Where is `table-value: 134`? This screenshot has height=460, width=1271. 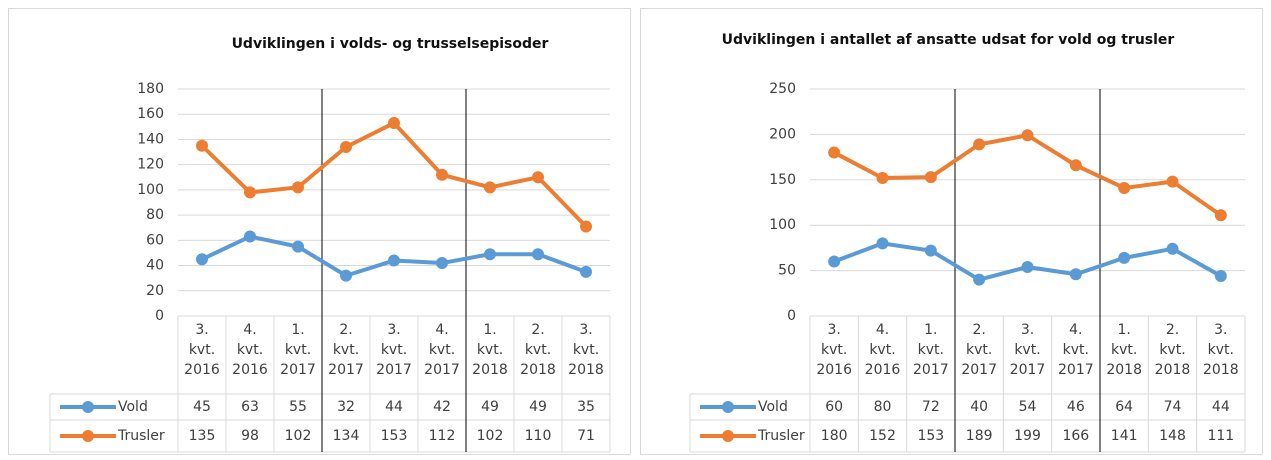 table-value: 134 is located at coordinates (346, 436).